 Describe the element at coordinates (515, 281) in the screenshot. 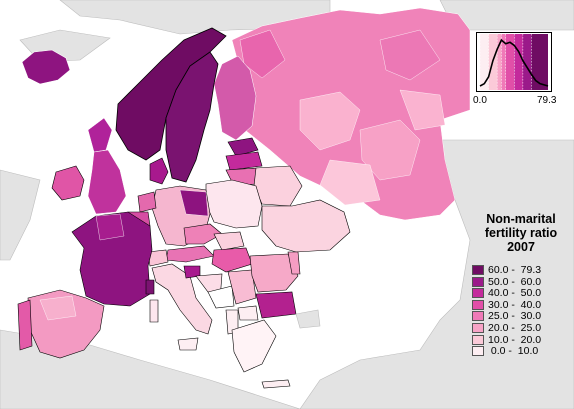

I see `legend-label: 50.0 - 60.0` at that location.